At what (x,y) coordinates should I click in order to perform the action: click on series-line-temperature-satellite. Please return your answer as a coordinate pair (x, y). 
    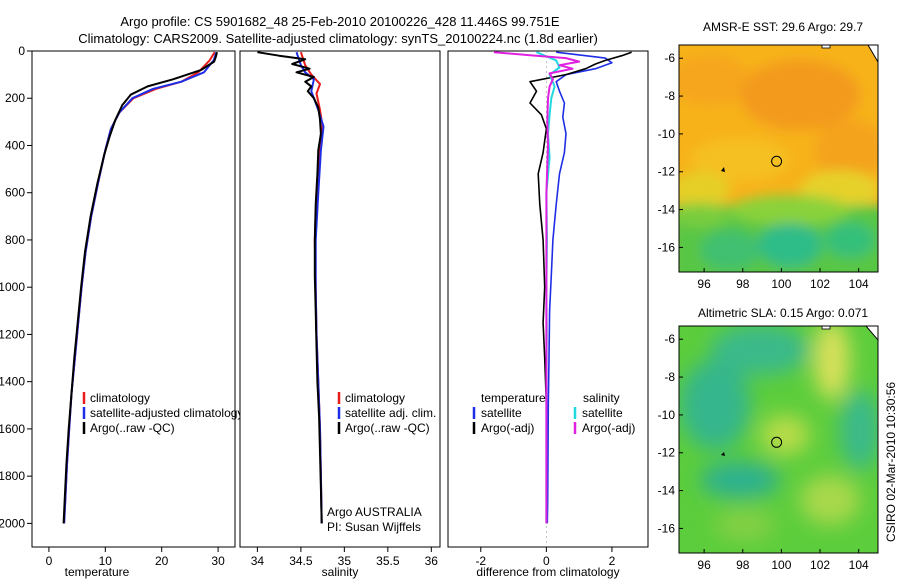
    Looking at the image, I should click on (579, 287).